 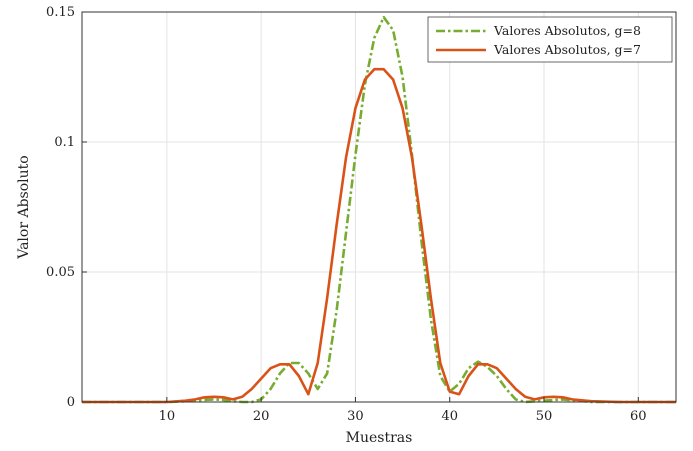 What do you see at coordinates (449, 416) in the screenshot?
I see `x-tick-label: 40` at bounding box center [449, 416].